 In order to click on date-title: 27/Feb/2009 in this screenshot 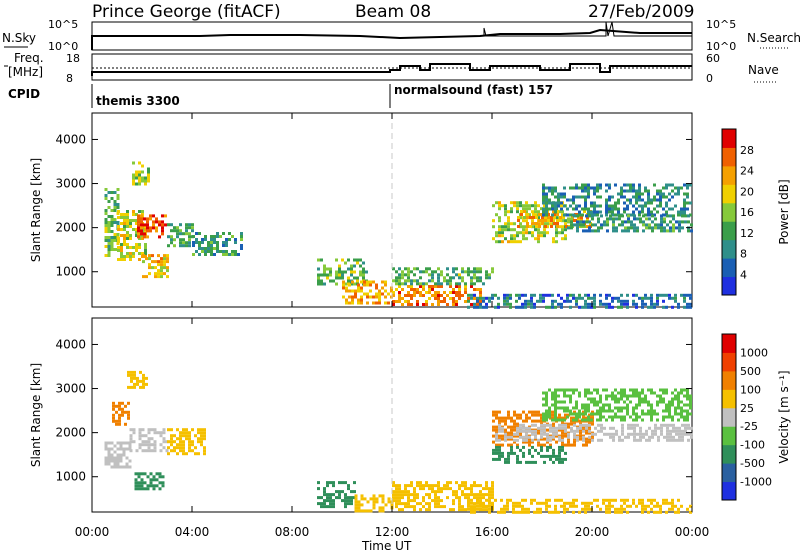, I will do `click(641, 12)`.